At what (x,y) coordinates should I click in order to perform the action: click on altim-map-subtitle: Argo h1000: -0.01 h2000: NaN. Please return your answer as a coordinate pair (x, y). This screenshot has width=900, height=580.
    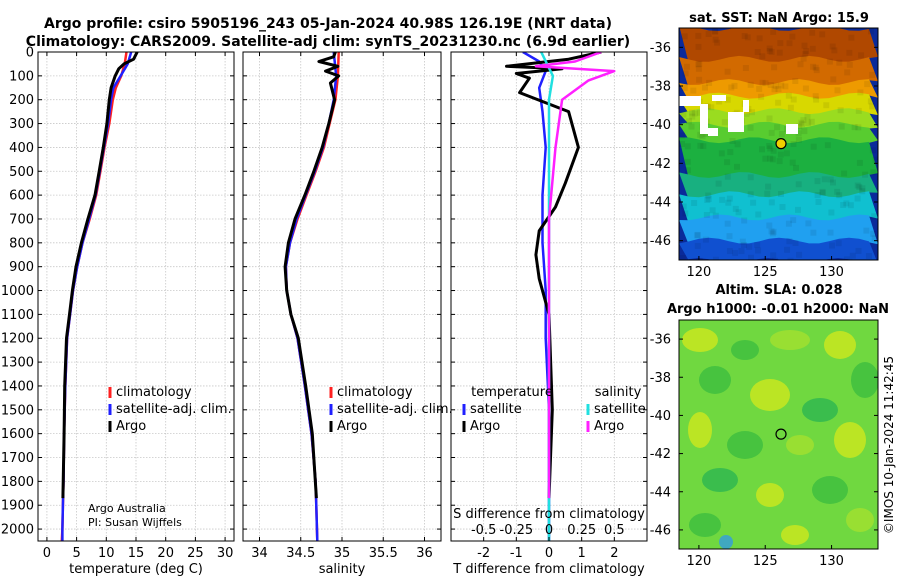
    Looking at the image, I should click on (778, 309).